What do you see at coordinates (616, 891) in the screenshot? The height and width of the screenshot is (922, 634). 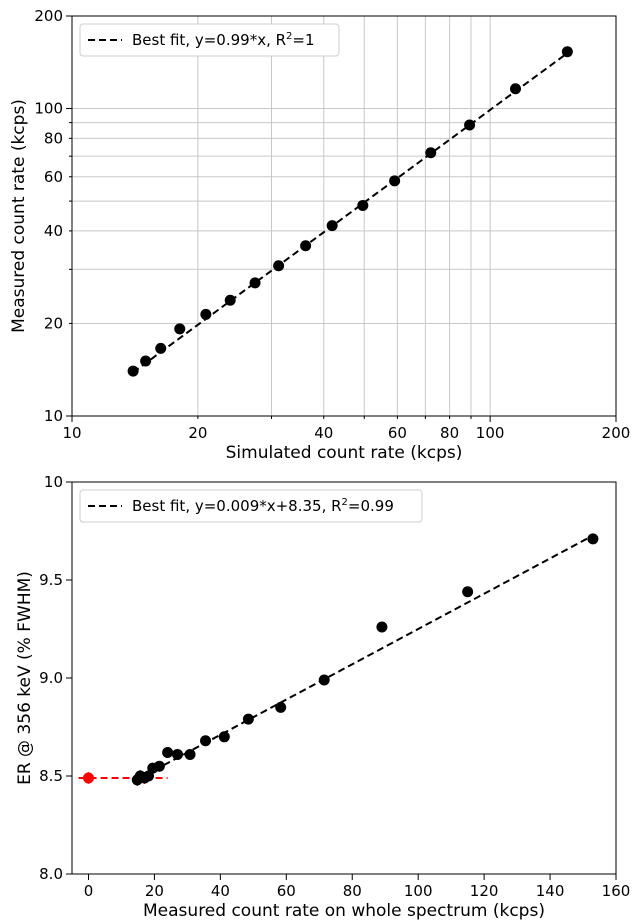 I see `x-tick-label: 160` at bounding box center [616, 891].